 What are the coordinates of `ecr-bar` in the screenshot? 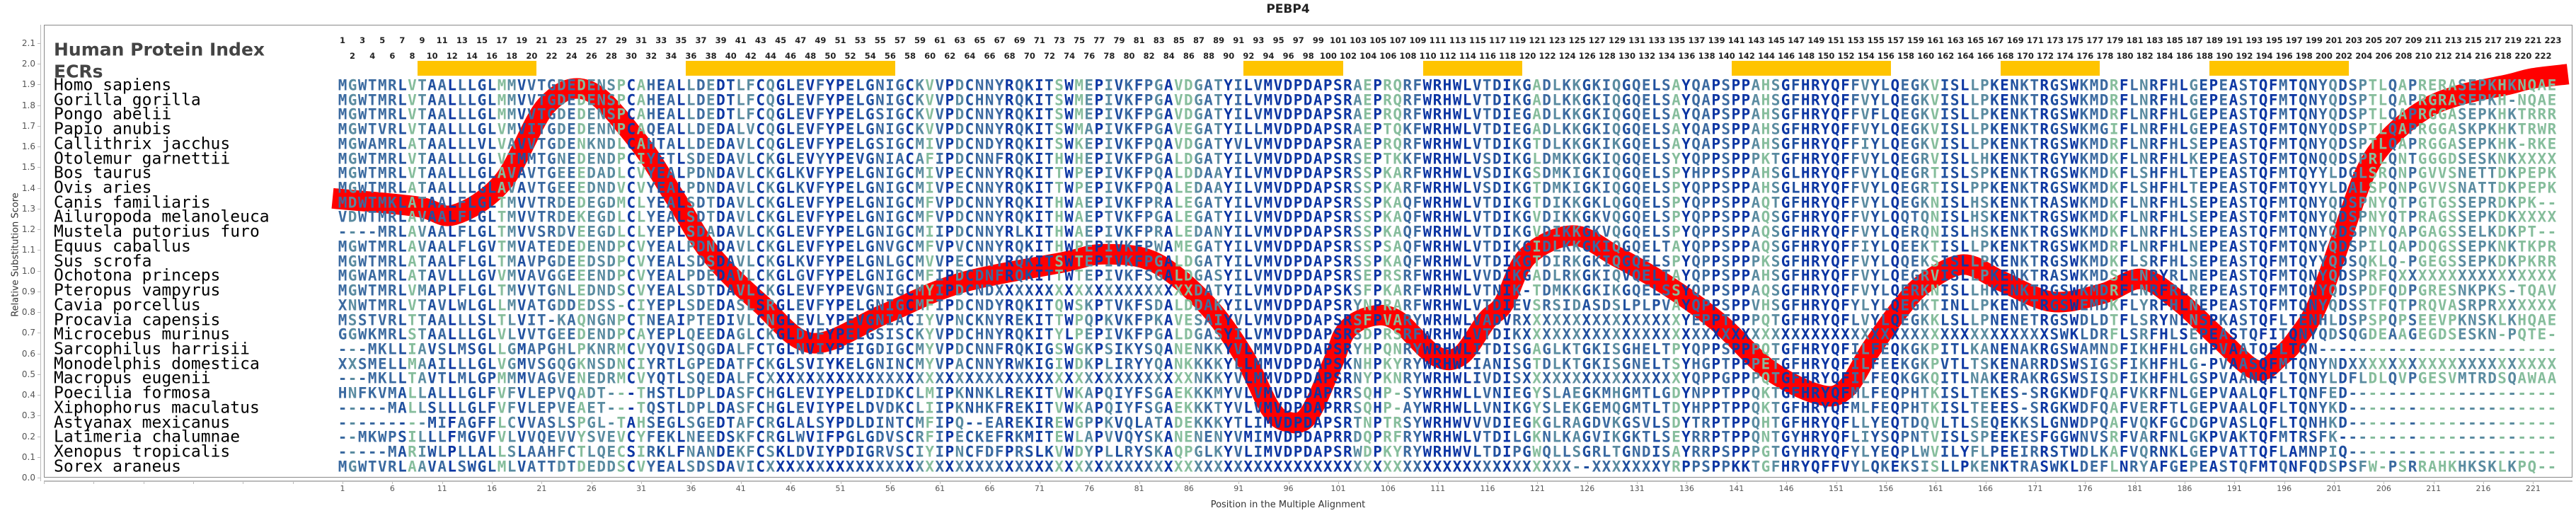 It's located at (1473, 68).